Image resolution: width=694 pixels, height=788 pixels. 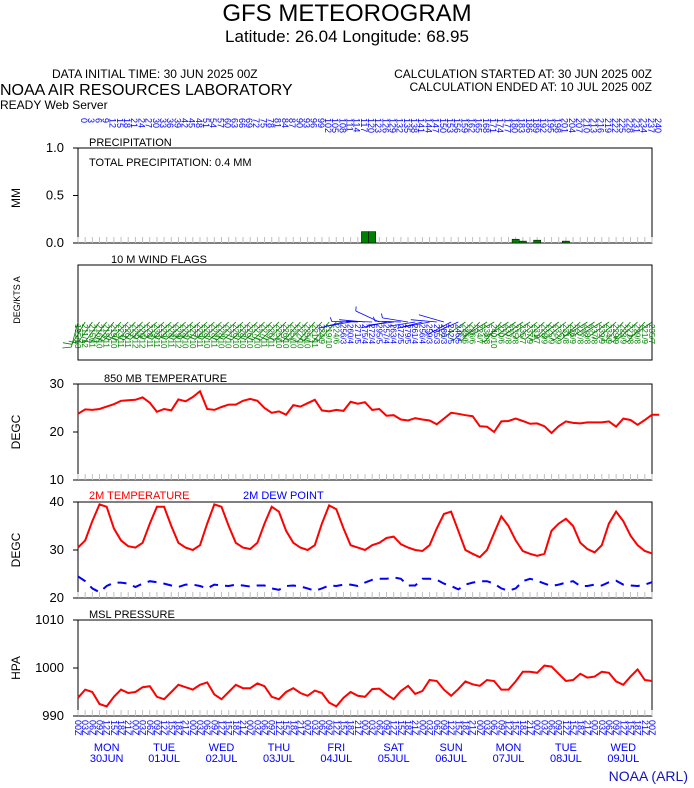 What do you see at coordinates (386, 334) in the screenshot?
I see `wind-label: 257/4` at bounding box center [386, 334].